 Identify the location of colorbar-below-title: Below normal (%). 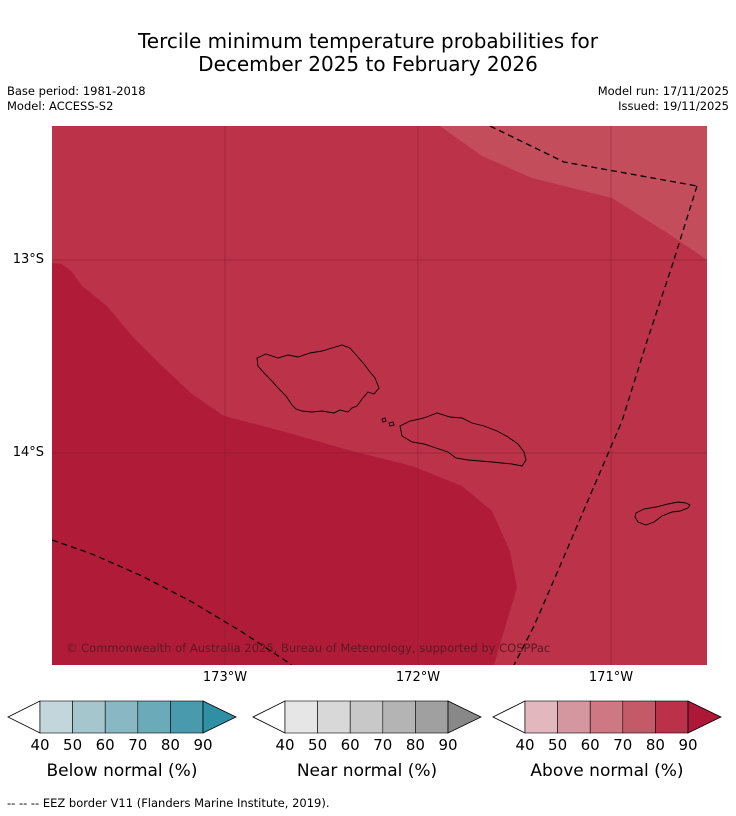
(122, 771).